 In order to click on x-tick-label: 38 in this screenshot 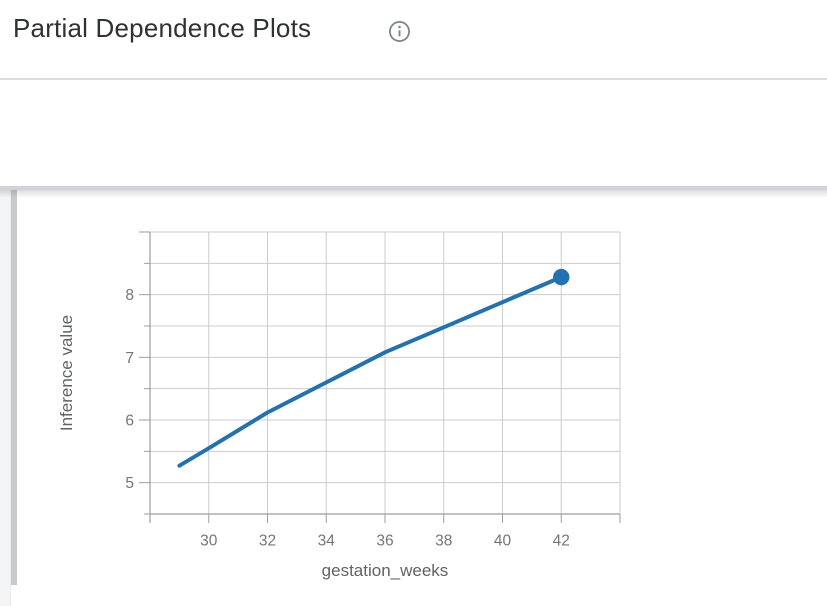, I will do `click(443, 541)`.